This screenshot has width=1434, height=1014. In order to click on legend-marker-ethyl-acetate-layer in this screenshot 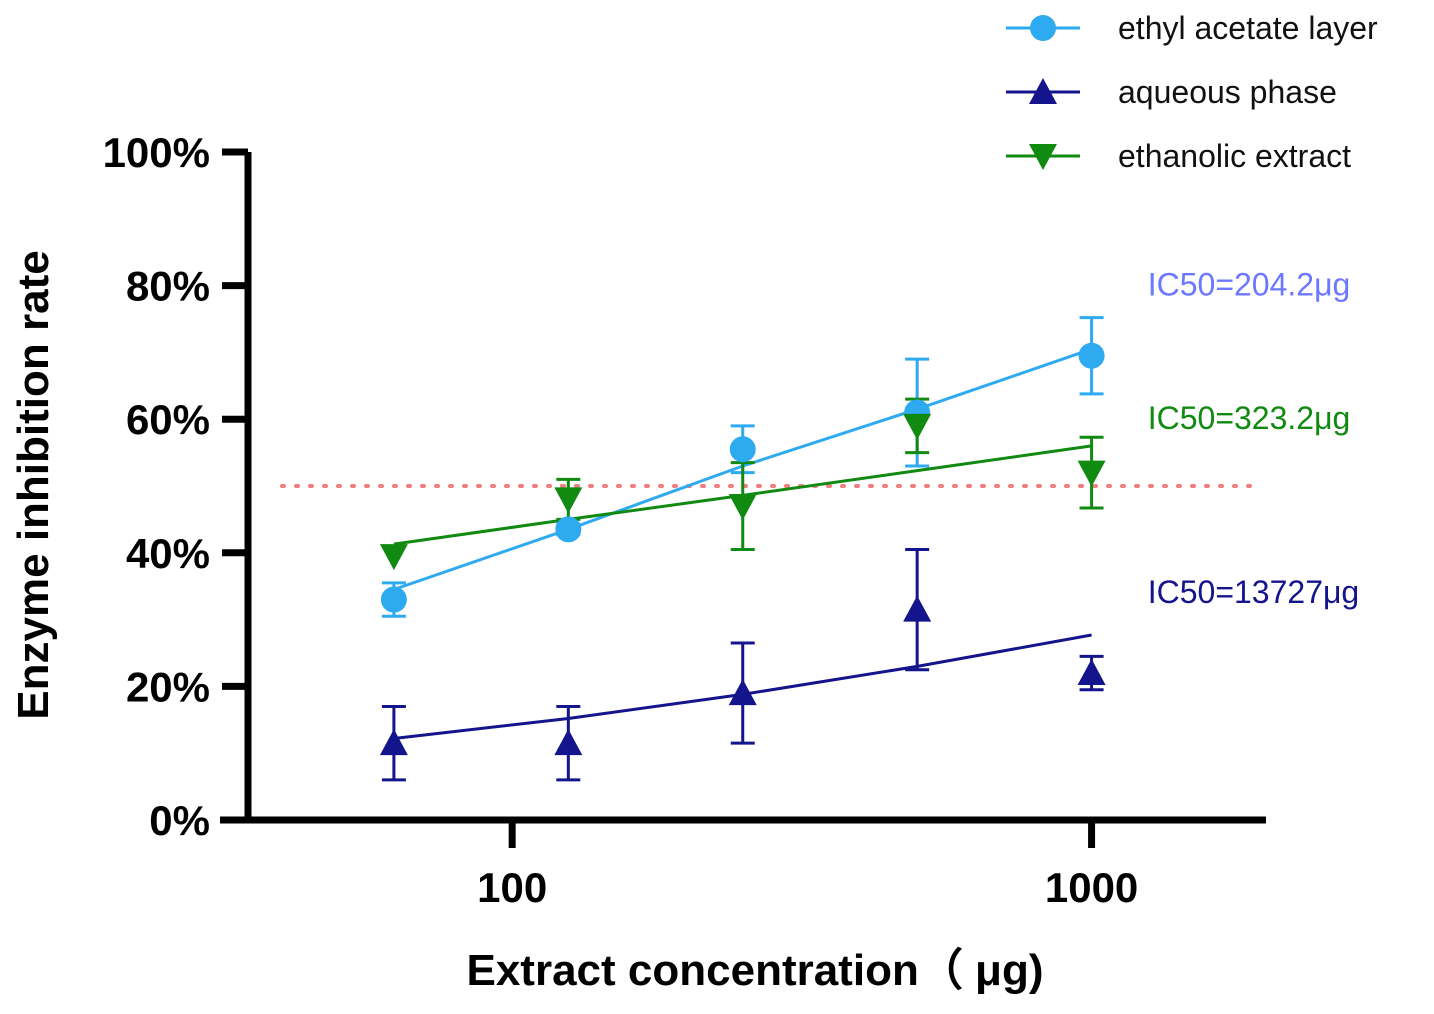, I will do `click(1043, 28)`.